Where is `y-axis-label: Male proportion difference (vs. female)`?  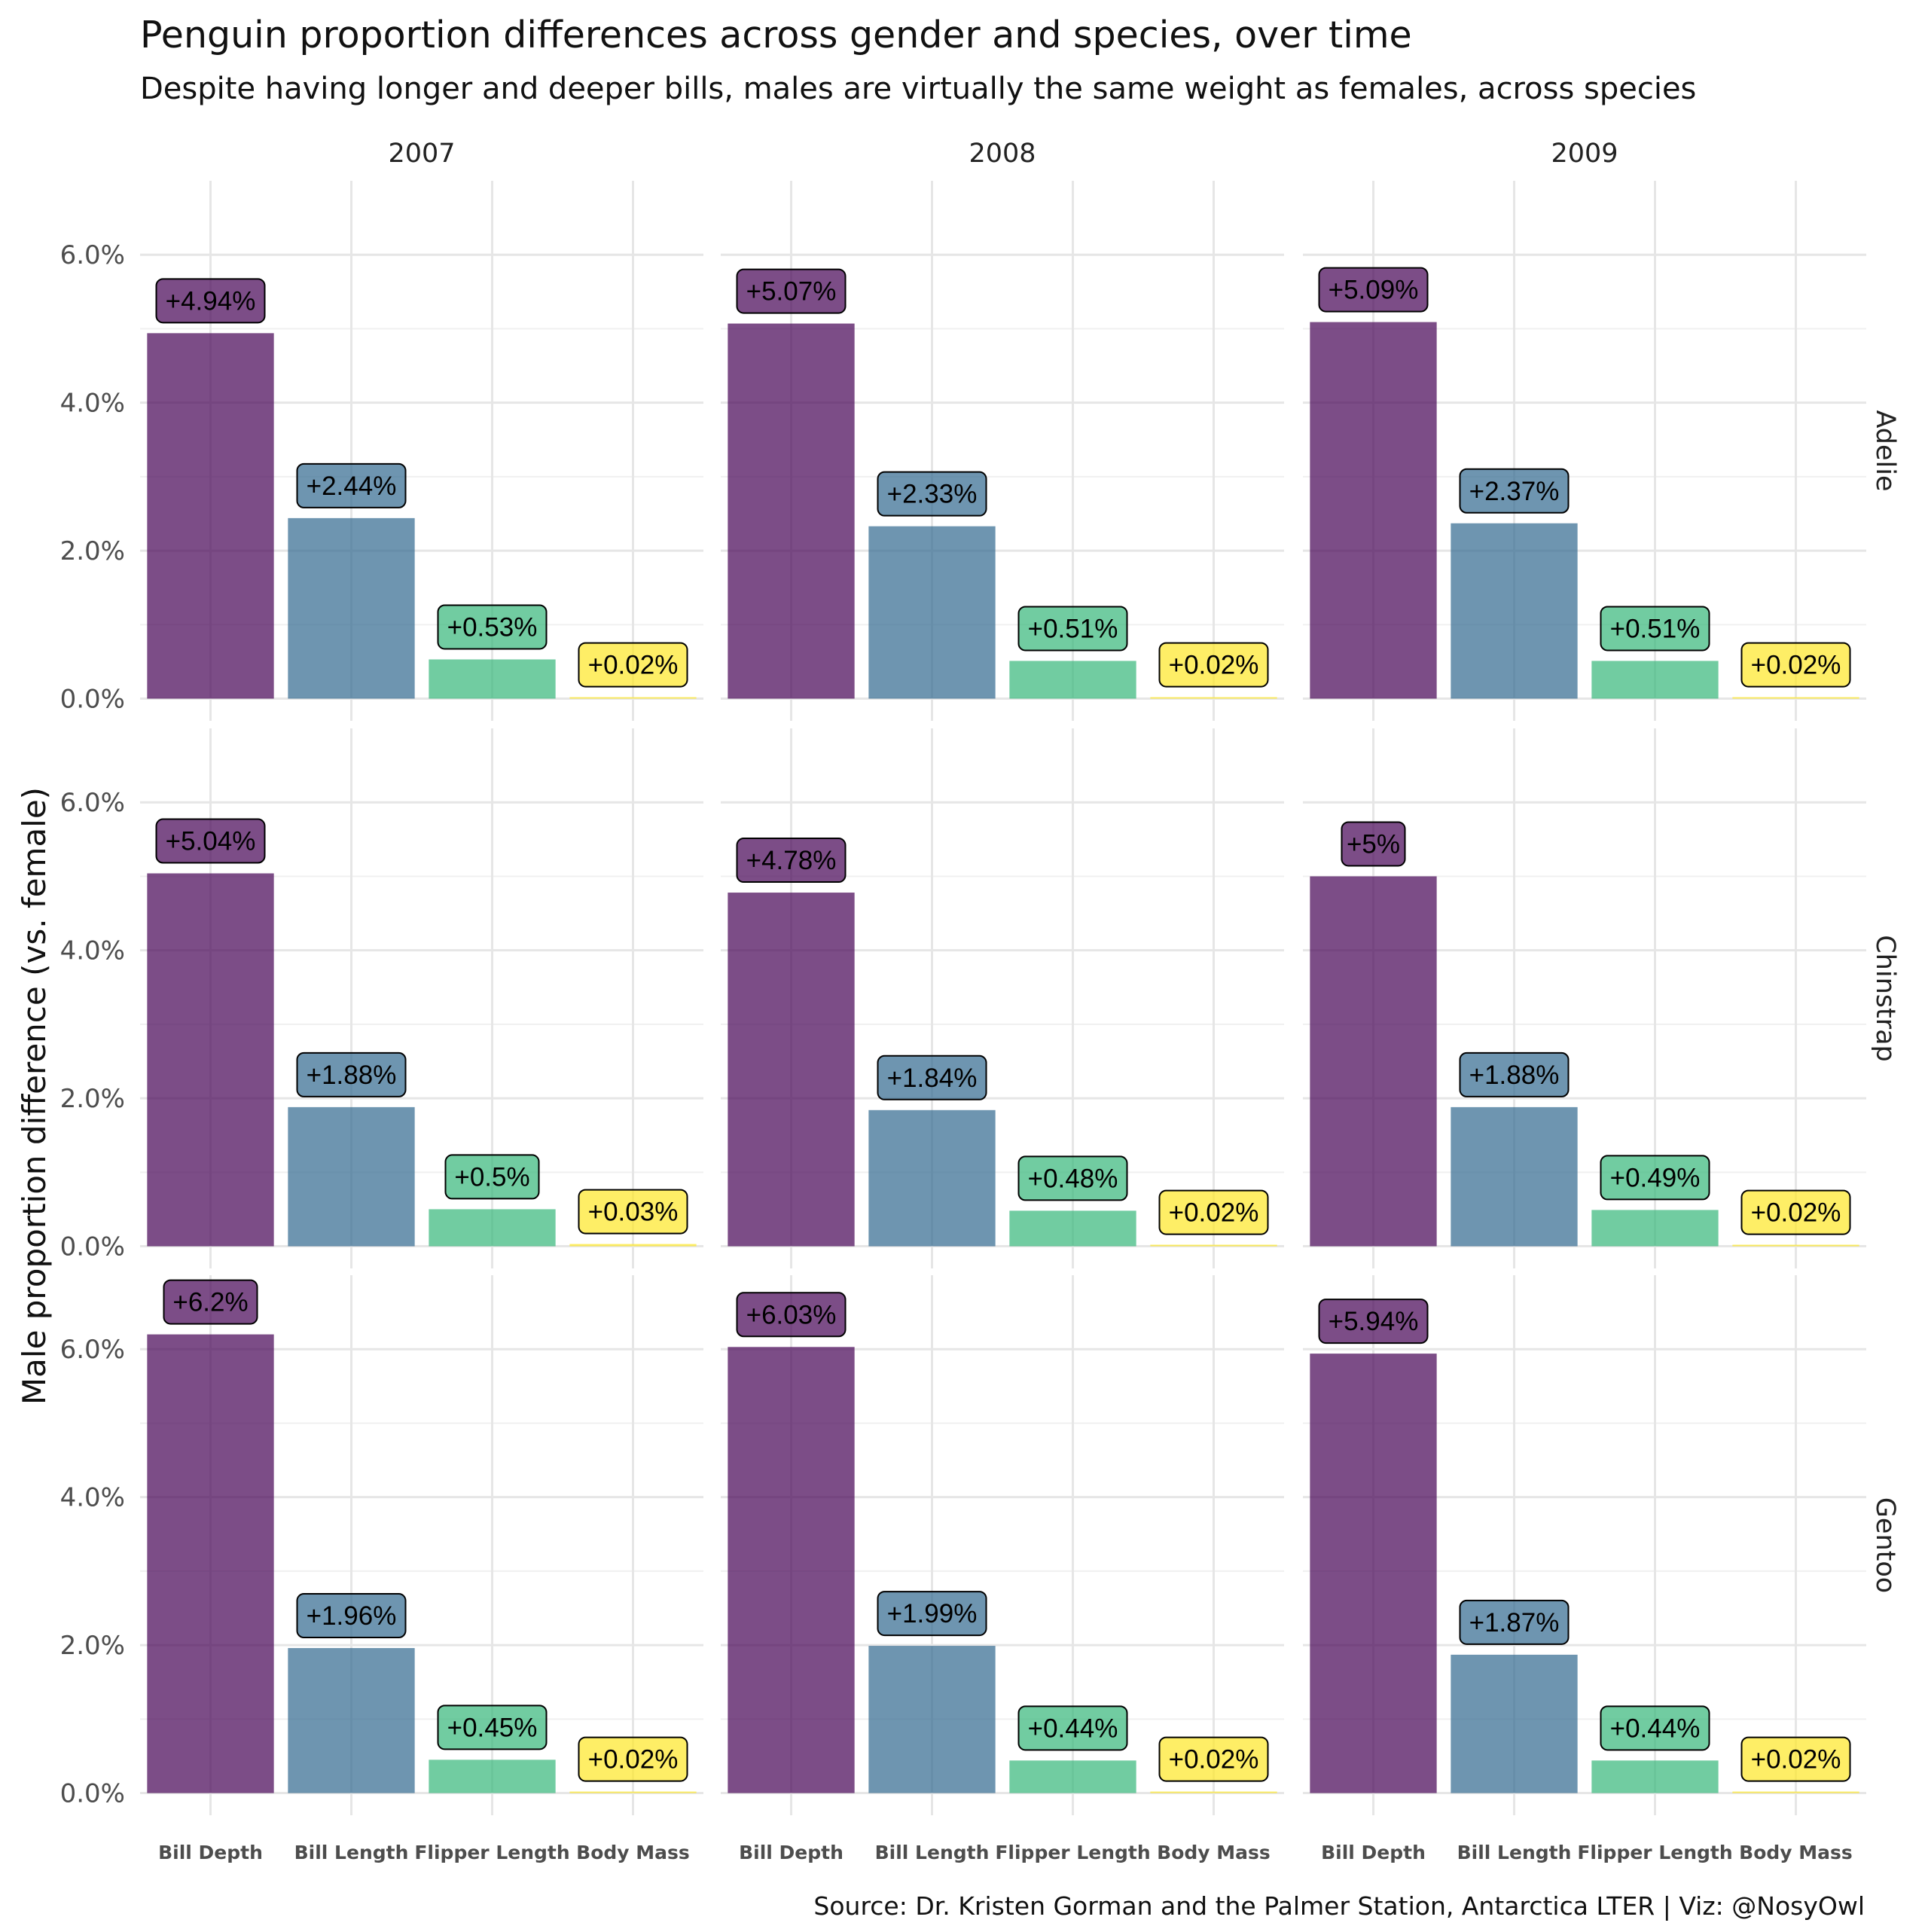 y-axis-label: Male proportion difference (vs. female) is located at coordinates (34, 1096).